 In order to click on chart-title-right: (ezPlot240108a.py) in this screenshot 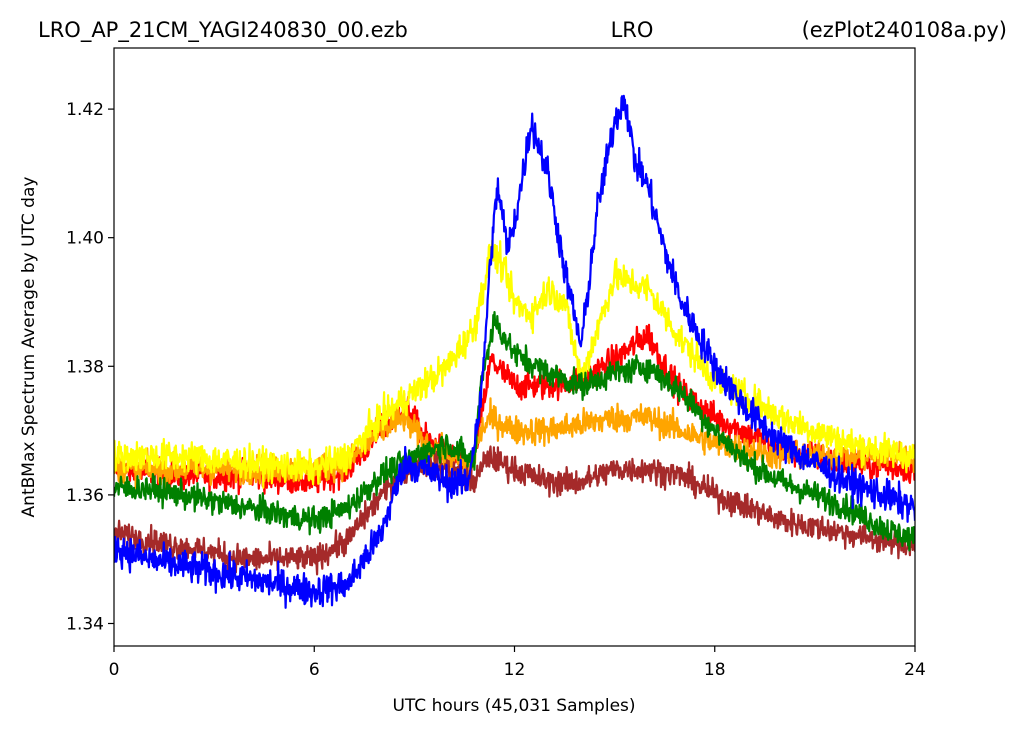, I will do `click(904, 30)`.